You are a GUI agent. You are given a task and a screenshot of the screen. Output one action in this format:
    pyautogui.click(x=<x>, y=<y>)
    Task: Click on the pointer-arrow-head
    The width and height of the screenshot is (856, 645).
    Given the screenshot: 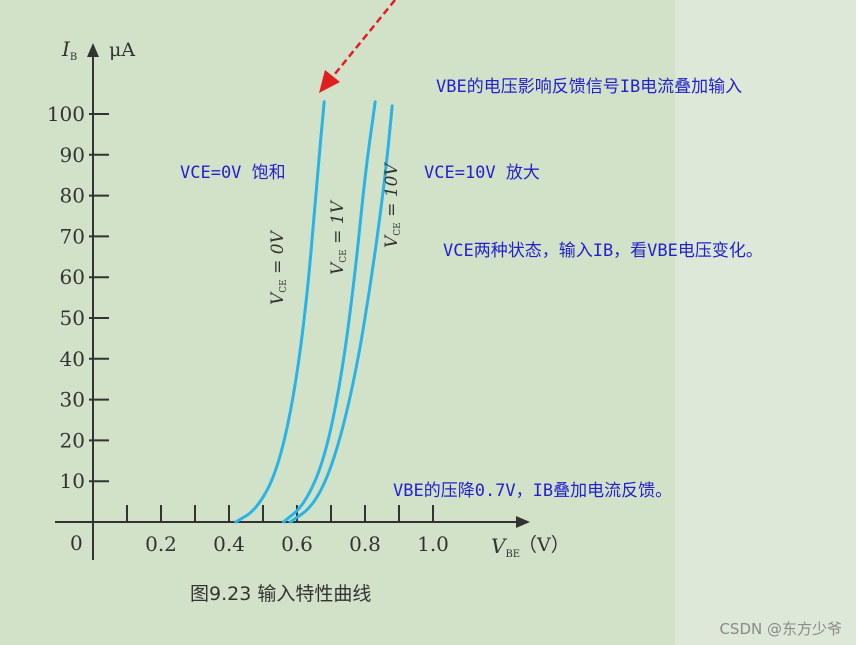 What is the action you would take?
    pyautogui.click(x=329, y=81)
    